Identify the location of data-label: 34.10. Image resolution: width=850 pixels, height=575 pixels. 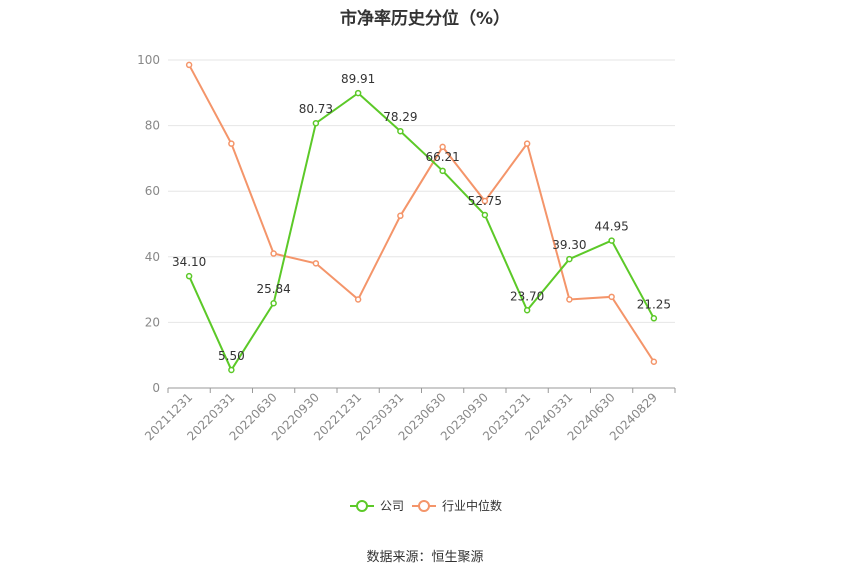
(189, 262).